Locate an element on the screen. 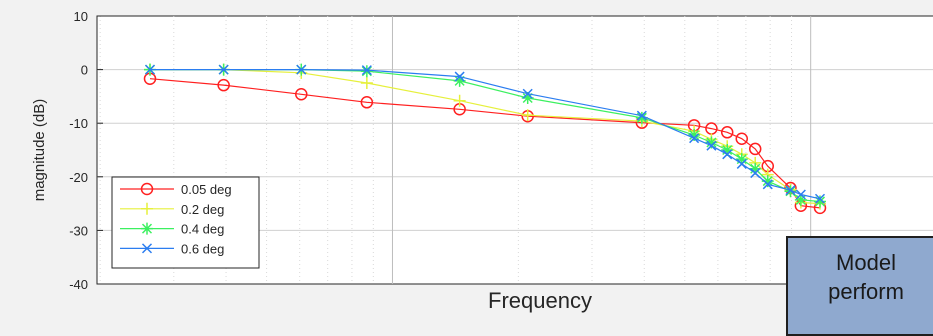 The image size is (933, 336). y-axis-label: magnitude (dB) is located at coordinates (39, 150).